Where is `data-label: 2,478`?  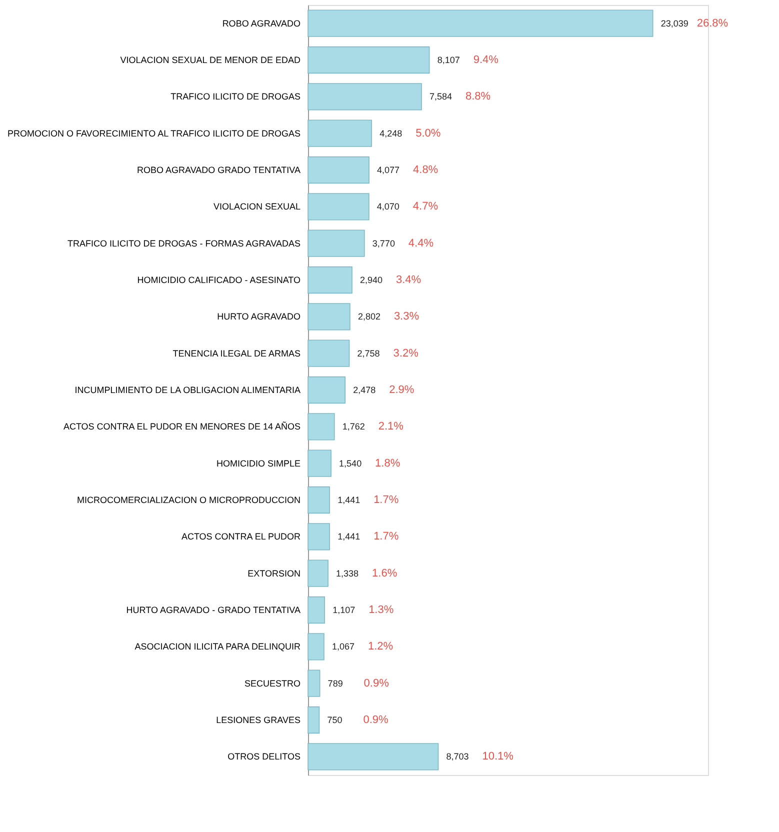 data-label: 2,478 is located at coordinates (364, 390).